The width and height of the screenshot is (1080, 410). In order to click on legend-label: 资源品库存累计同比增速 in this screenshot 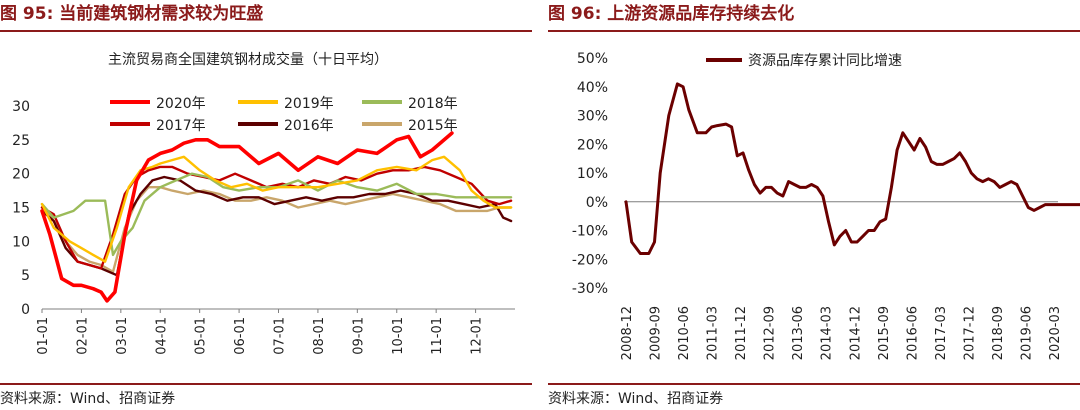, I will do `click(825, 61)`.